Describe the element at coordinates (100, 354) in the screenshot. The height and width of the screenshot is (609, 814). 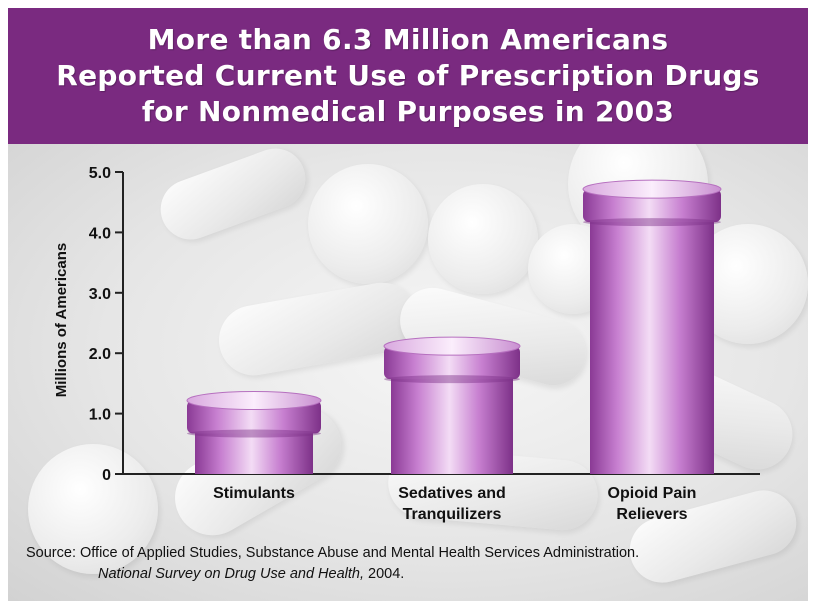
I see `y-tick-label: 2.0` at that location.